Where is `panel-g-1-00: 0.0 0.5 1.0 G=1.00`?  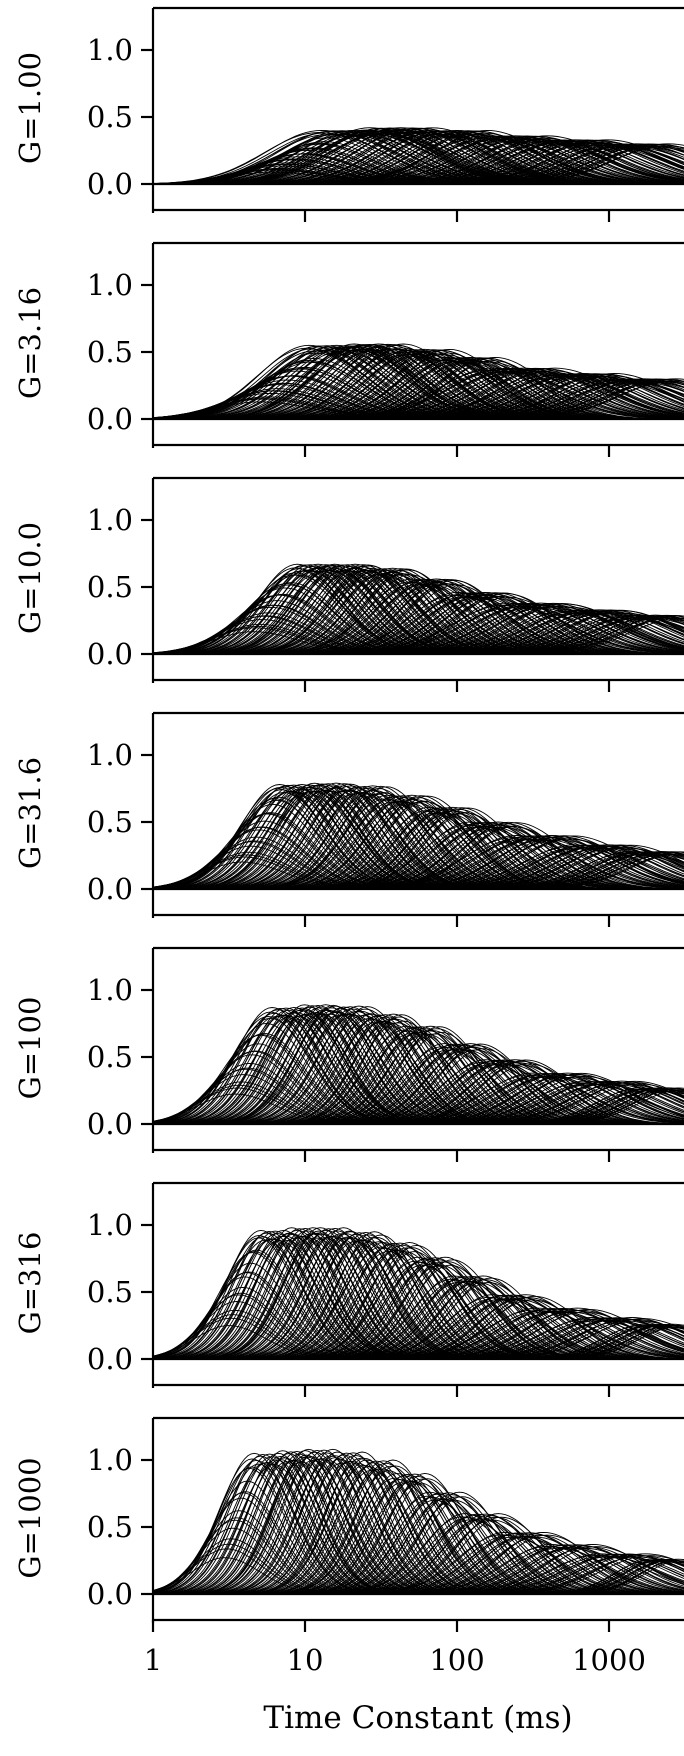
panel-g-1-00: 0.0 0.5 1.0 G=1.00 is located at coordinates (348, 114).